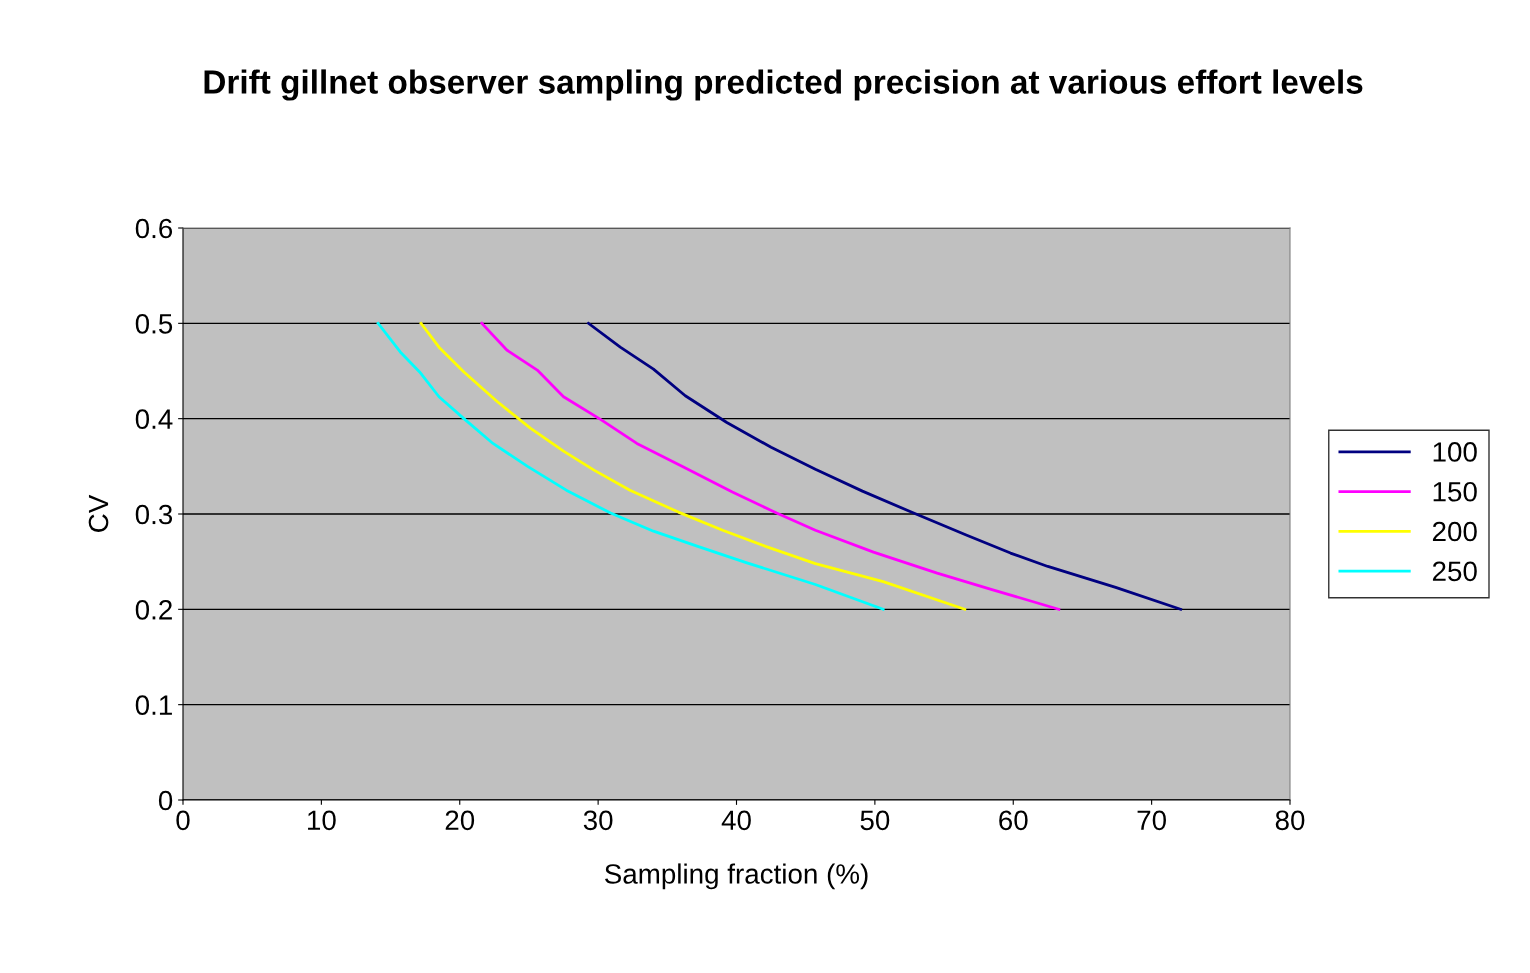 Image resolution: width=1530 pixels, height=973 pixels. I want to click on y-axis-title: CV, so click(98, 513).